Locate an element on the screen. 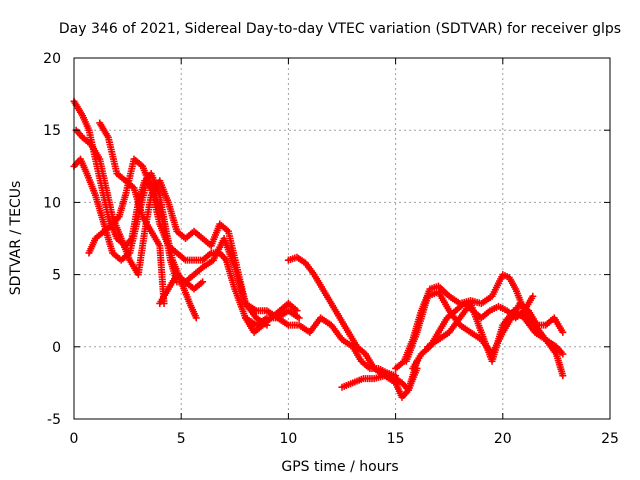  series-track-l is located at coordinates (495, 332).